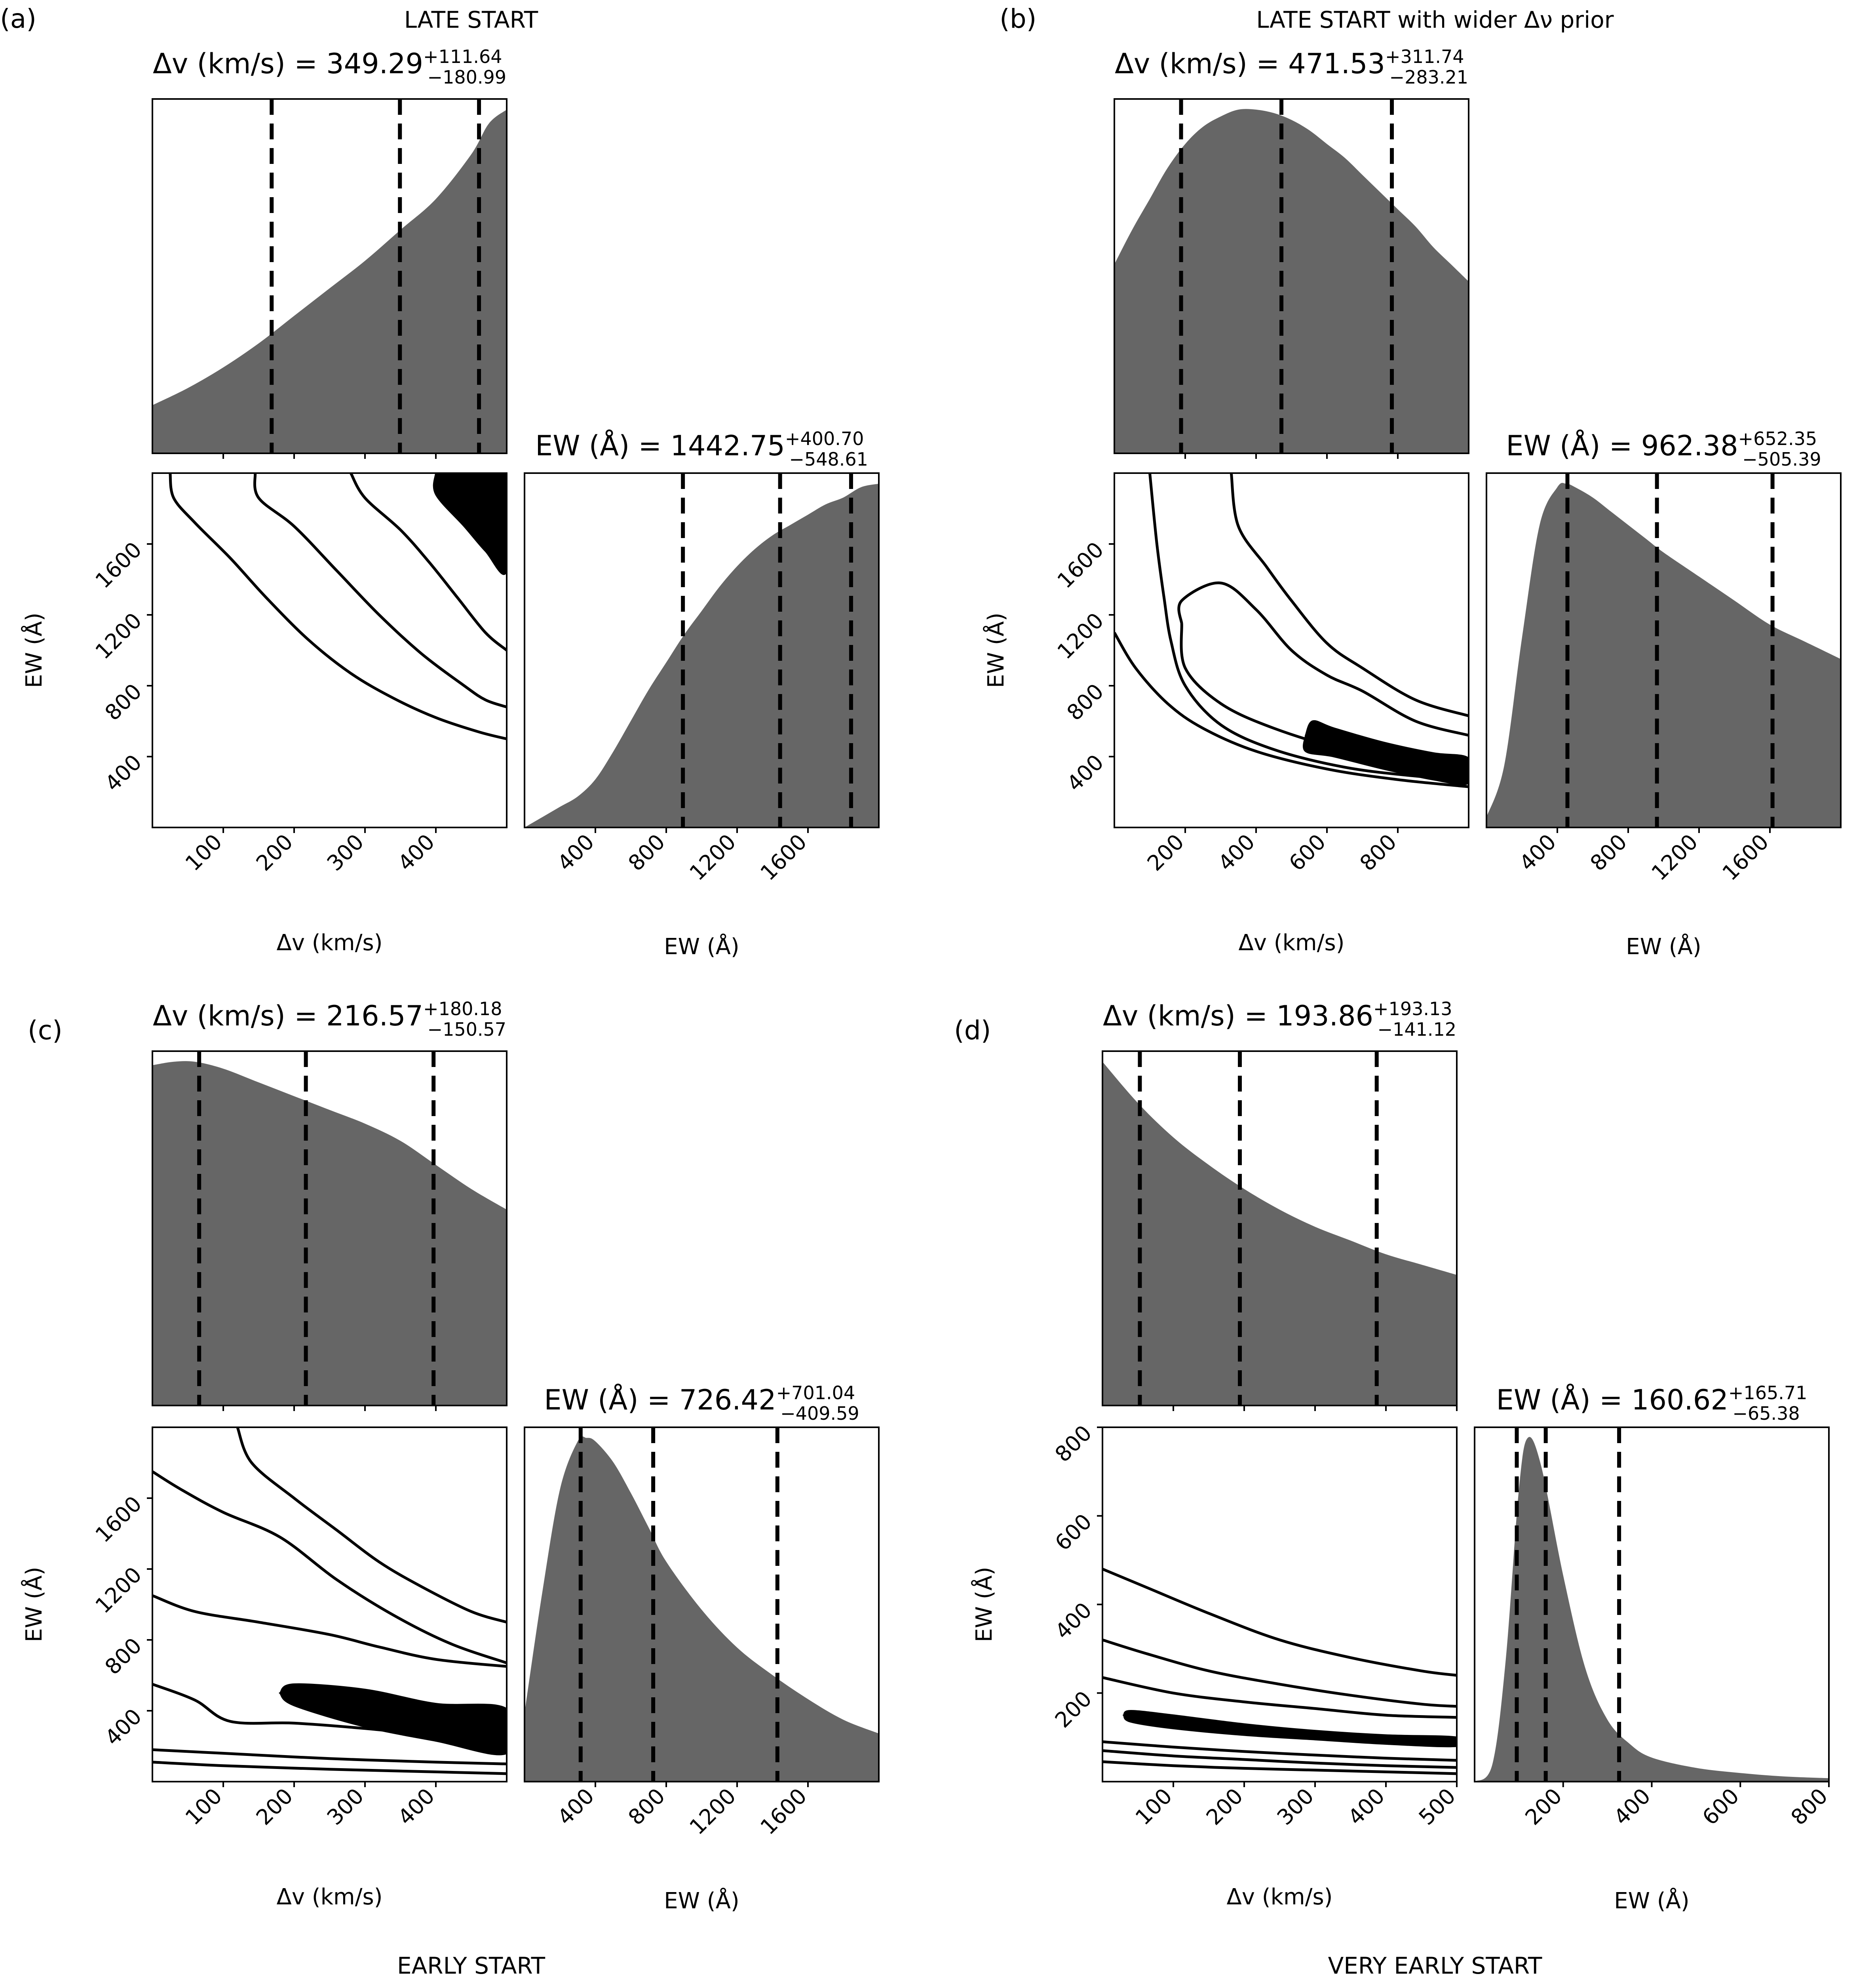 The height and width of the screenshot is (1978, 1876). Describe the element at coordinates (1085, 773) in the screenshot. I see `tick-label-y-2d-b-0: 400` at that location.